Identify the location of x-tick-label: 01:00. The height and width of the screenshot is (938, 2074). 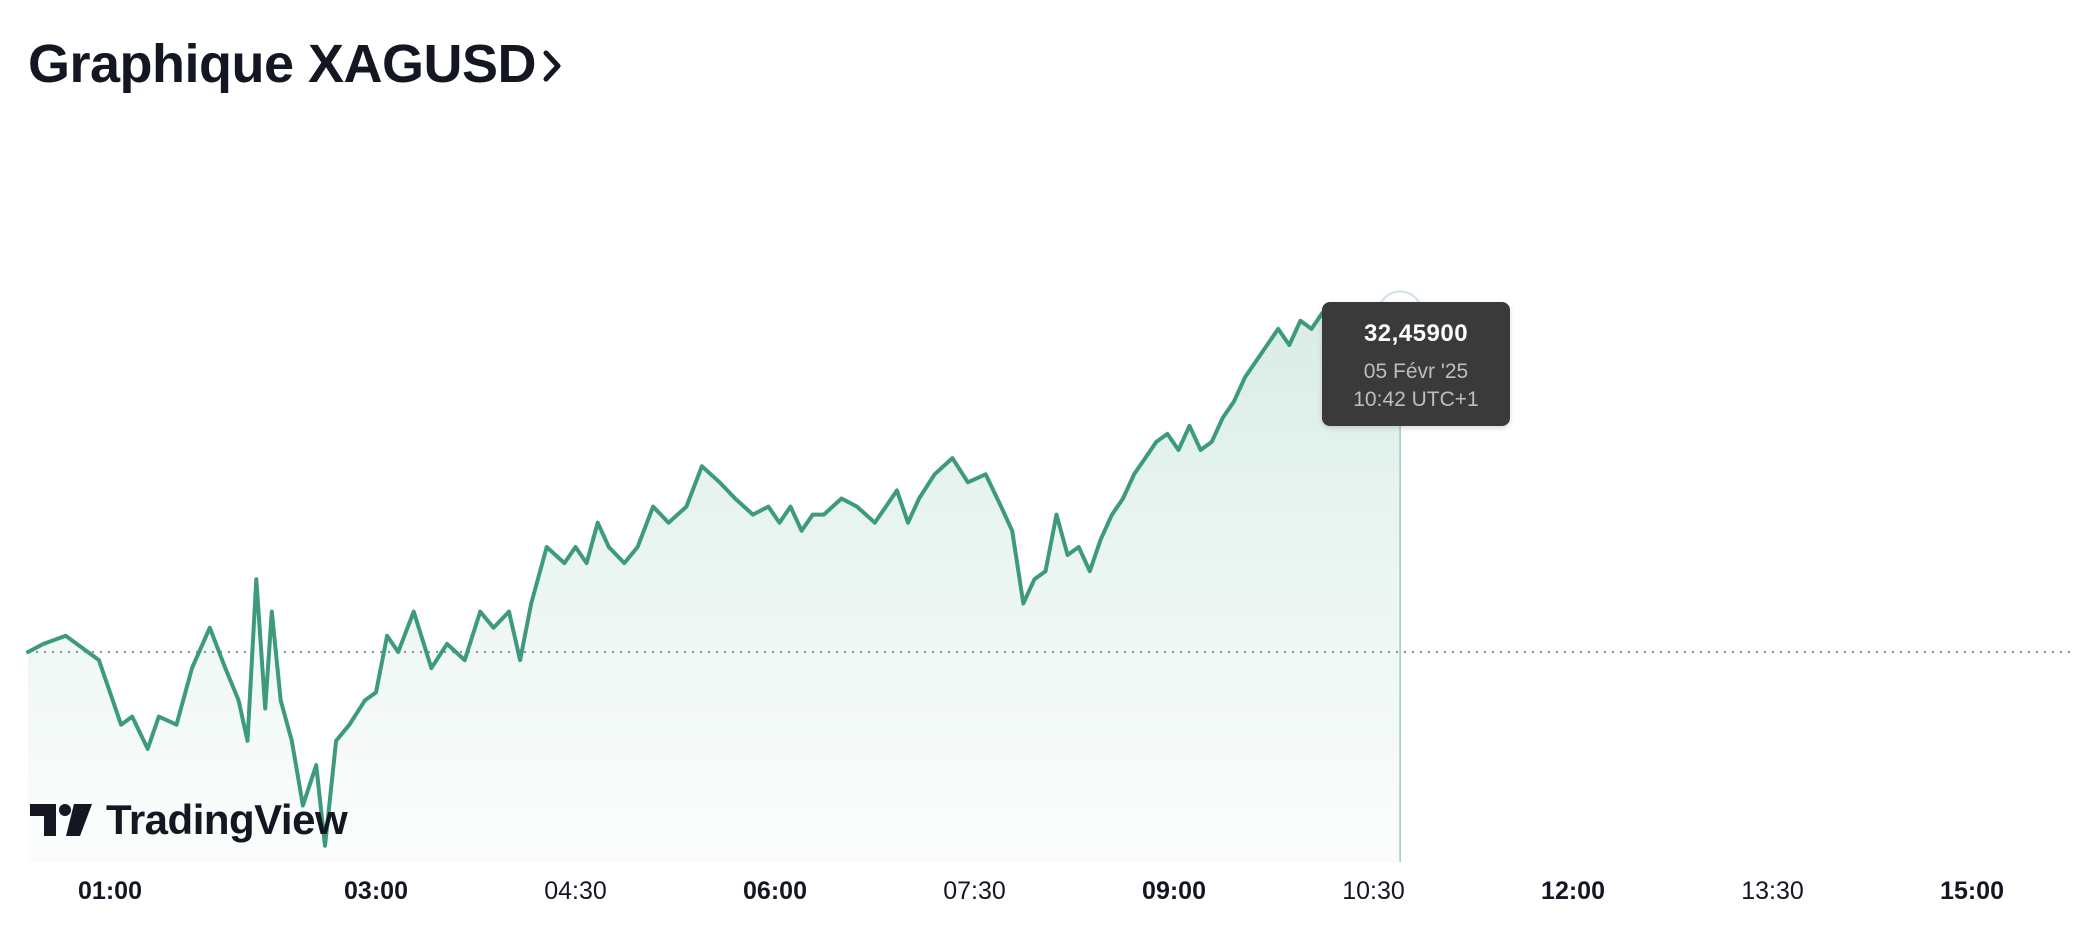
(110, 891).